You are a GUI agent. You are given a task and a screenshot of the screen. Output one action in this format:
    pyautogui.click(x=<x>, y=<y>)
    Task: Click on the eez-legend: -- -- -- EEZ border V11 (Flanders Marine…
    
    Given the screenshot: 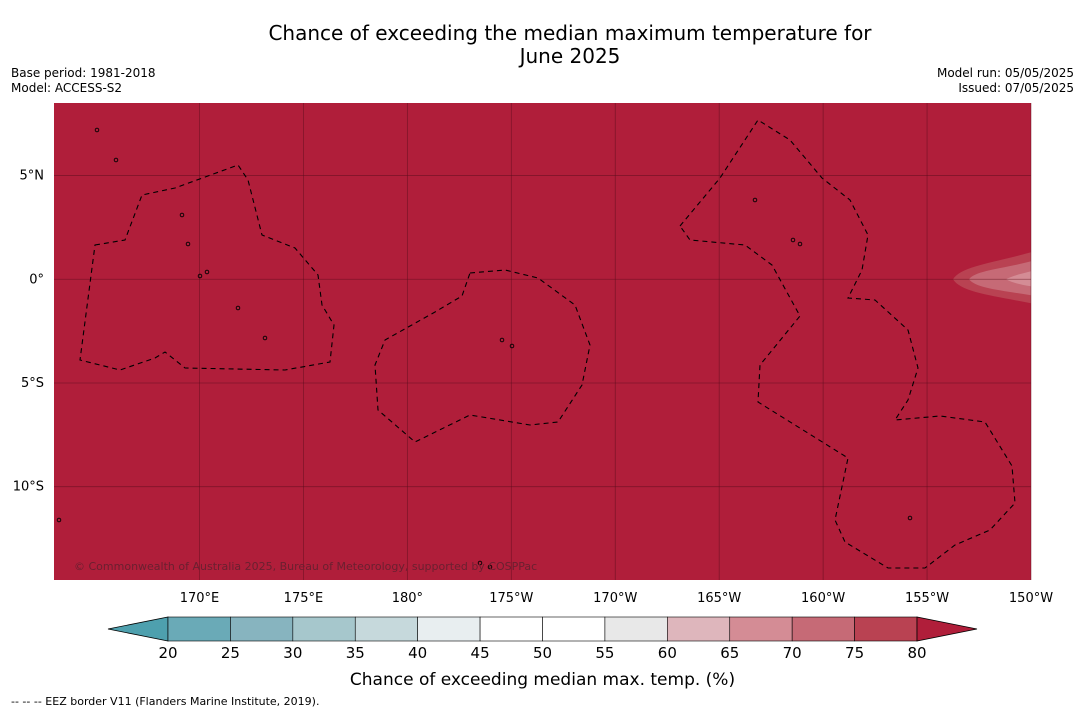 What is the action you would take?
    pyautogui.click(x=165, y=701)
    